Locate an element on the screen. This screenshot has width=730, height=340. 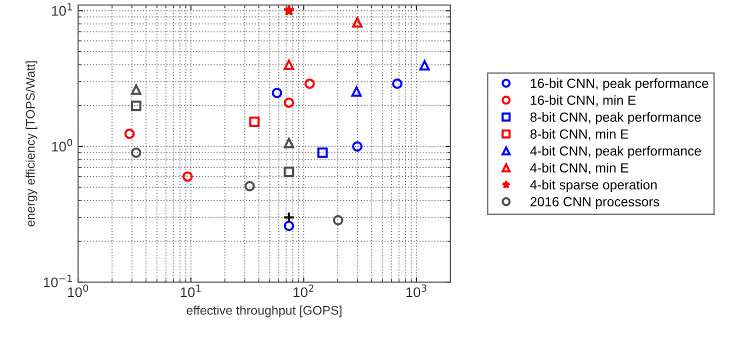
legend-label: 16-bit CNN, min E is located at coordinates (583, 100).